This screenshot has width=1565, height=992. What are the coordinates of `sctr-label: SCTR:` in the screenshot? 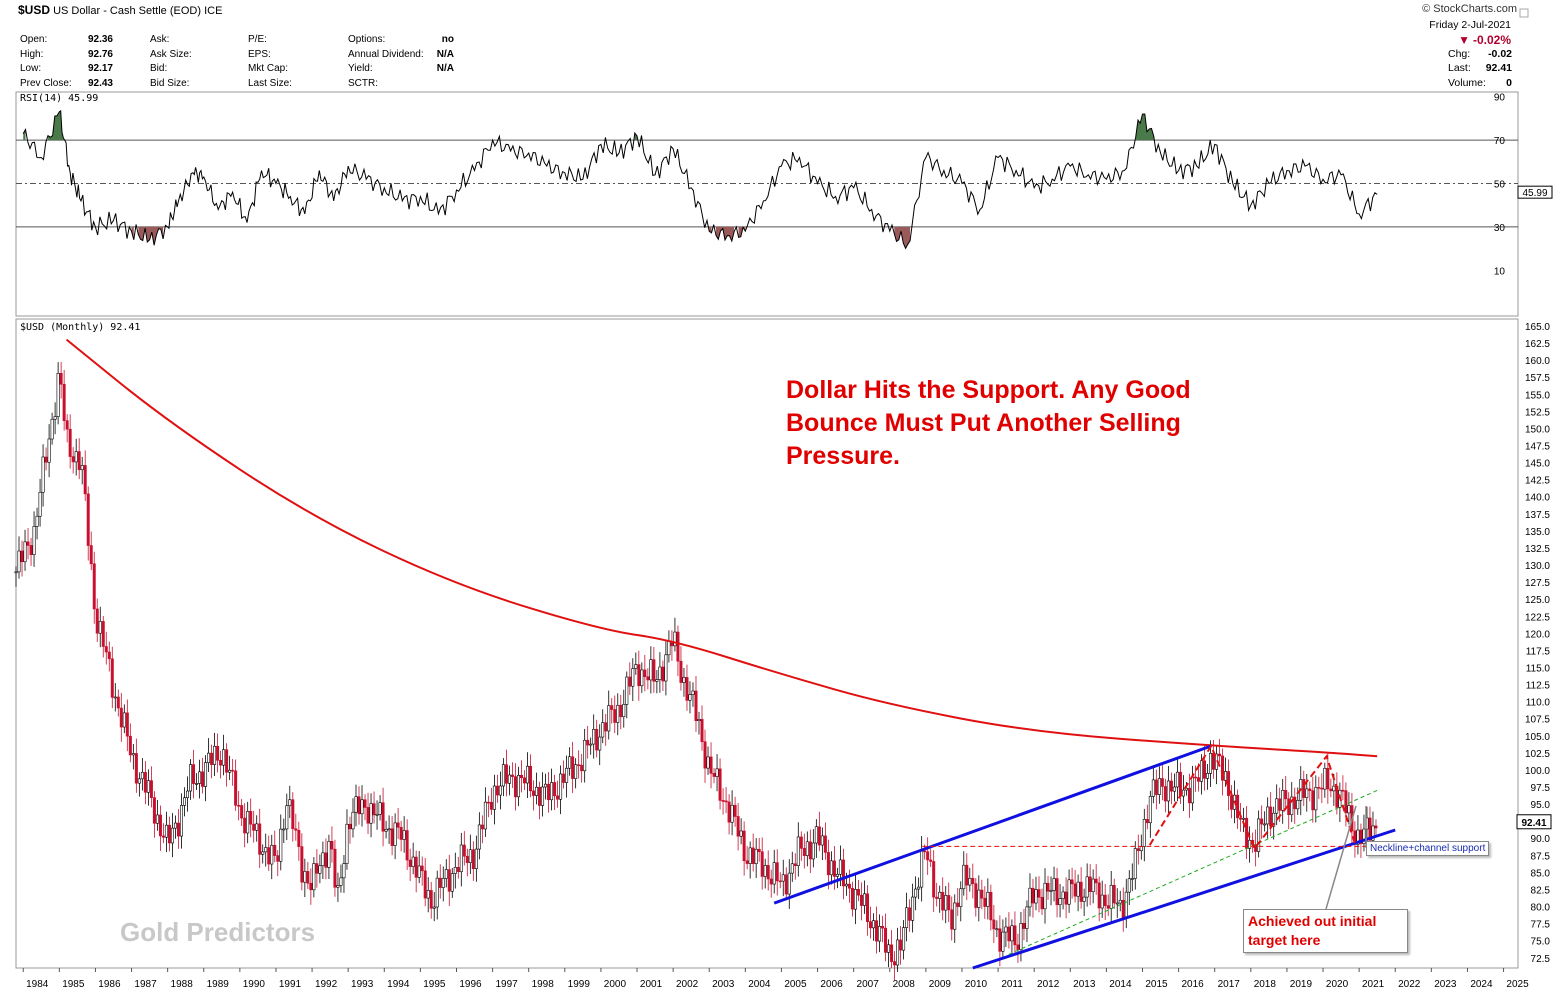 It's located at (363, 83).